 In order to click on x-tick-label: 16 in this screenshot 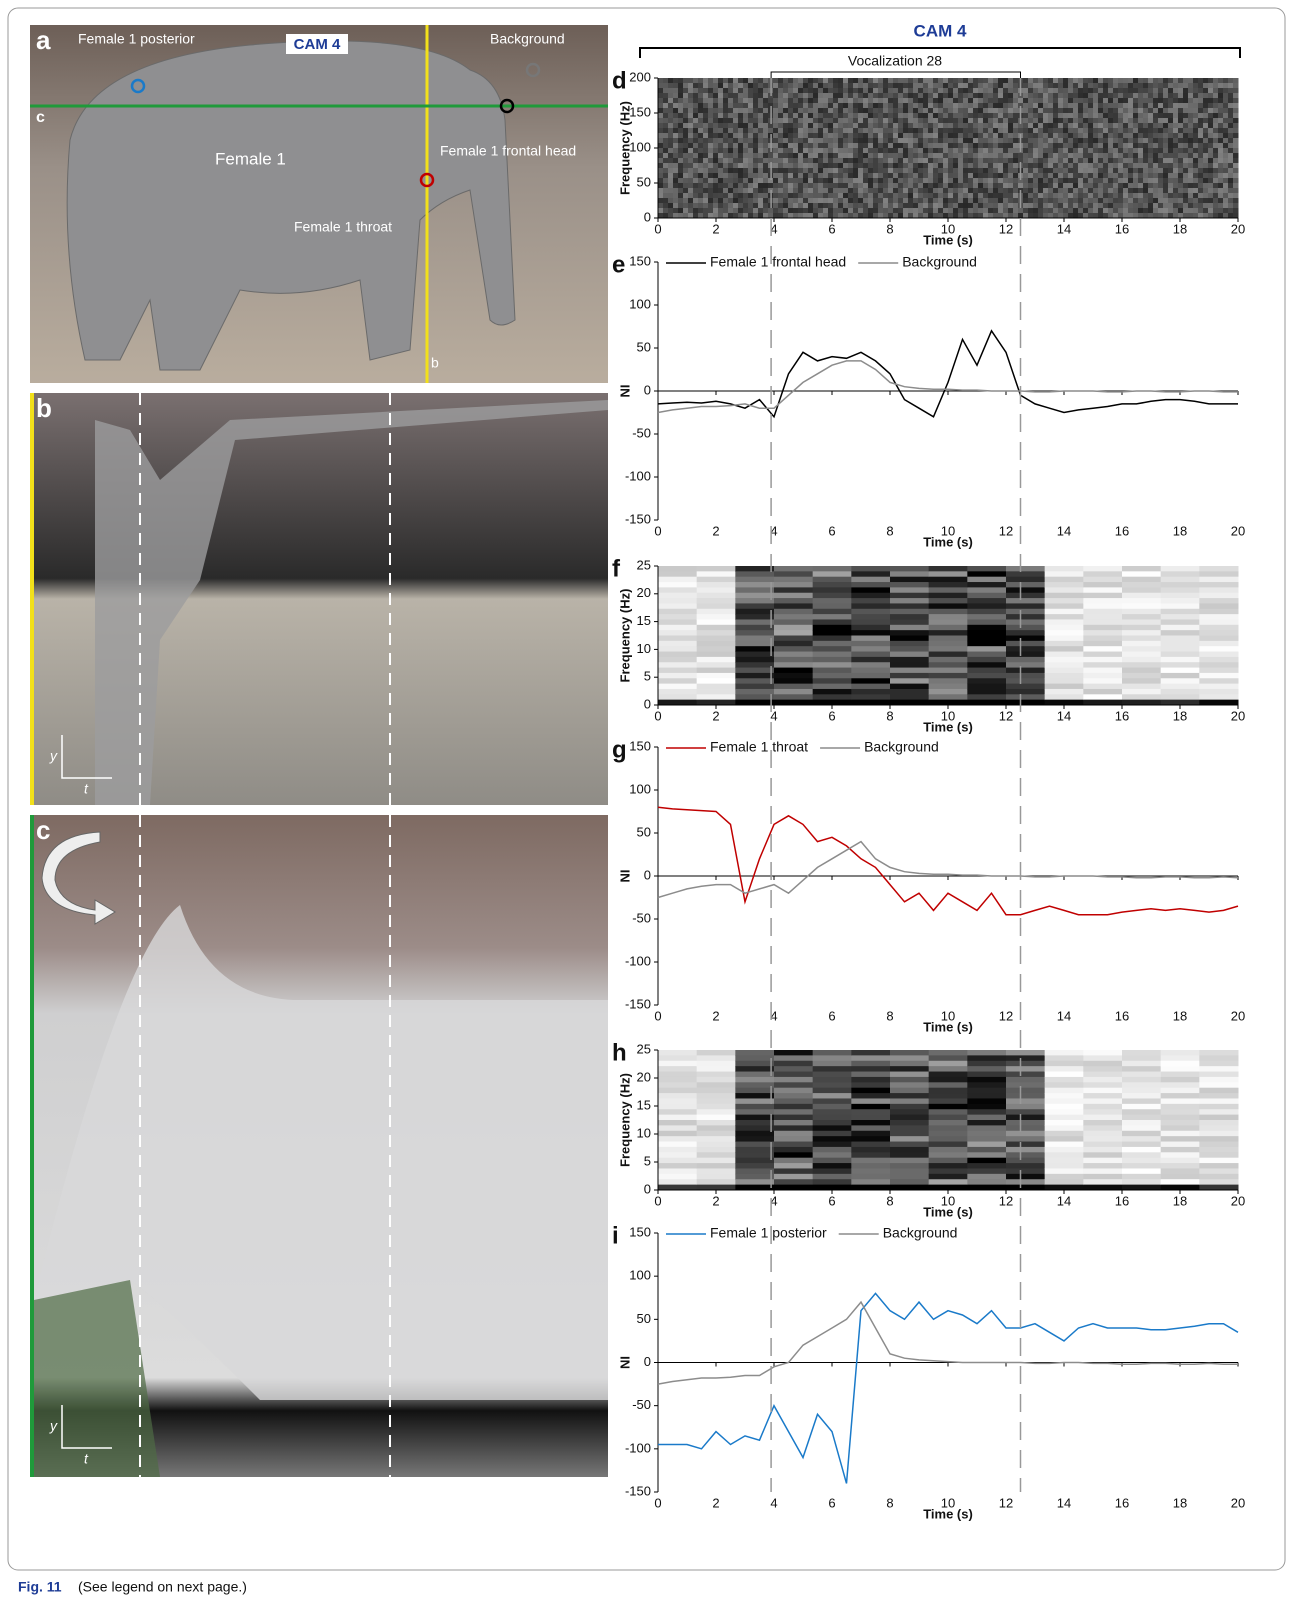, I will do `click(1122, 1200)`.